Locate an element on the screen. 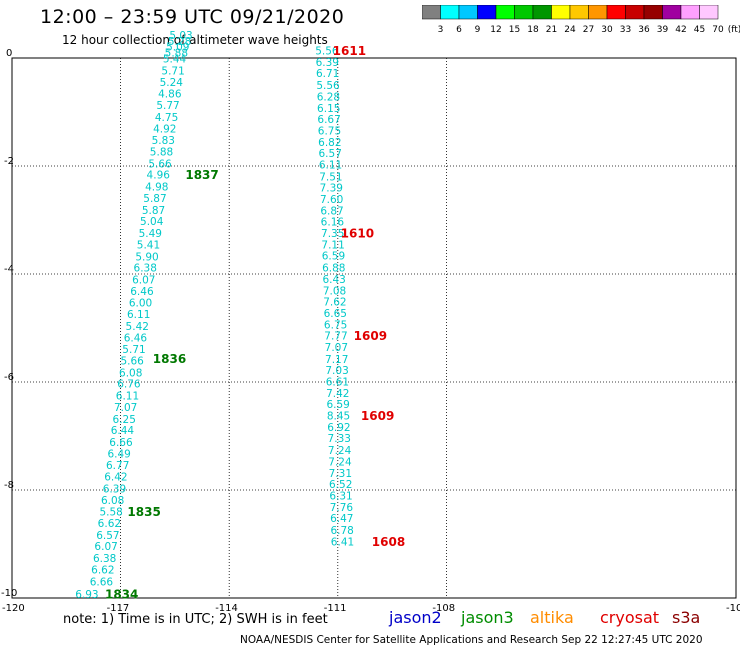 This screenshot has width=740, height=650. mission-altika: altika is located at coordinates (552, 617).